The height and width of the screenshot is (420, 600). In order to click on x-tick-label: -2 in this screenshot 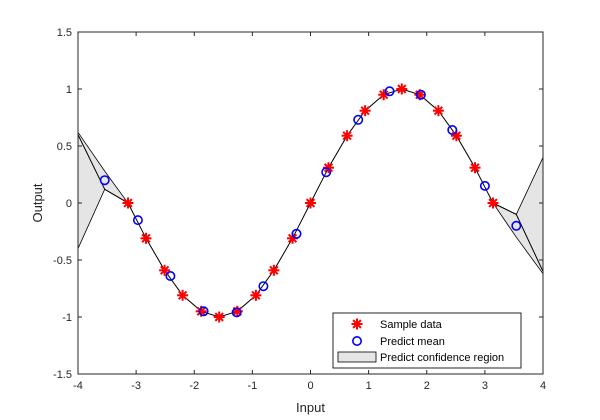, I will do `click(194, 386)`.